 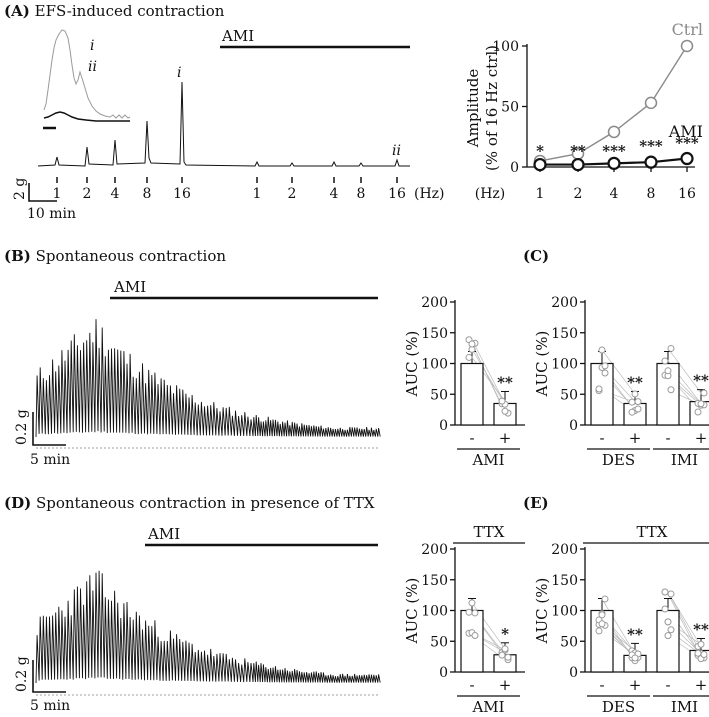 I want to click on spont-trace-b, so click(x=208, y=378).